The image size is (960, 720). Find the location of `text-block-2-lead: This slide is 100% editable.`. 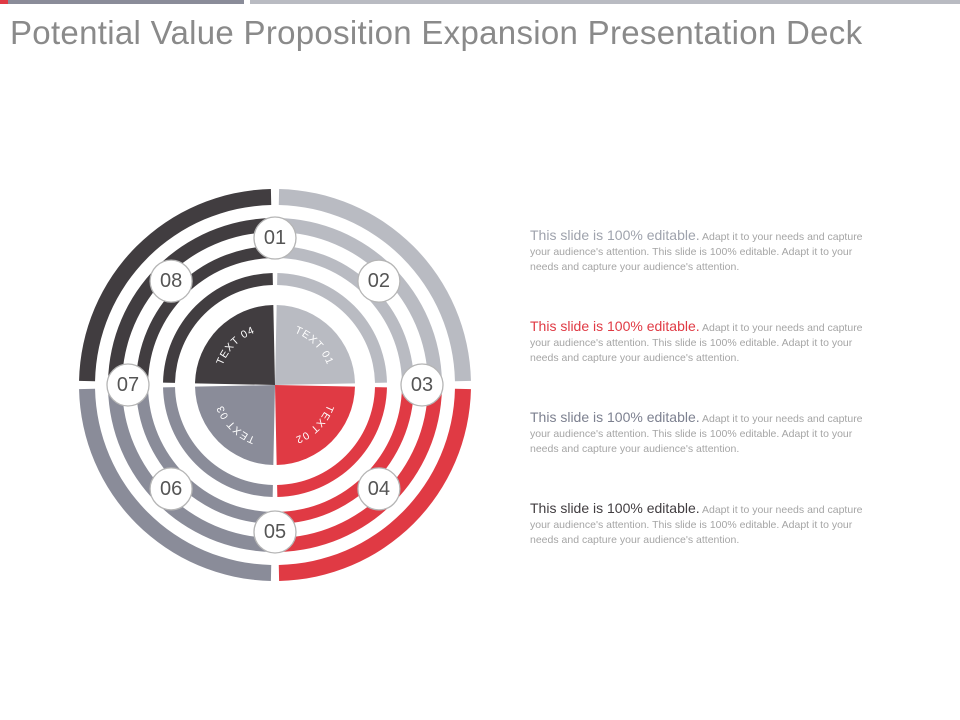

text-block-2-lead: This slide is 100% editable. is located at coordinates (615, 326).